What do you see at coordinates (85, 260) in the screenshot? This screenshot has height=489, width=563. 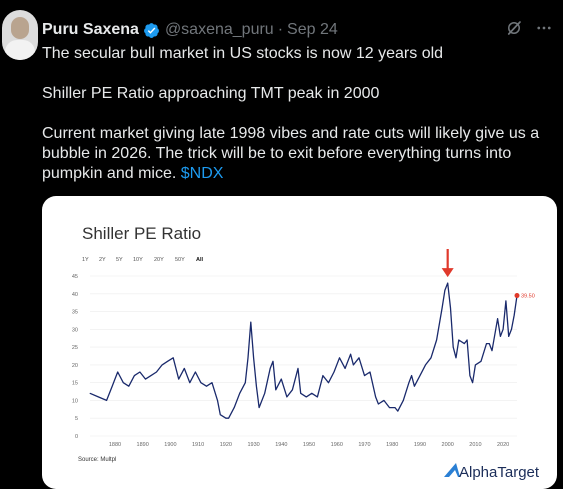 I see `range-button-1y: 1Y` at bounding box center [85, 260].